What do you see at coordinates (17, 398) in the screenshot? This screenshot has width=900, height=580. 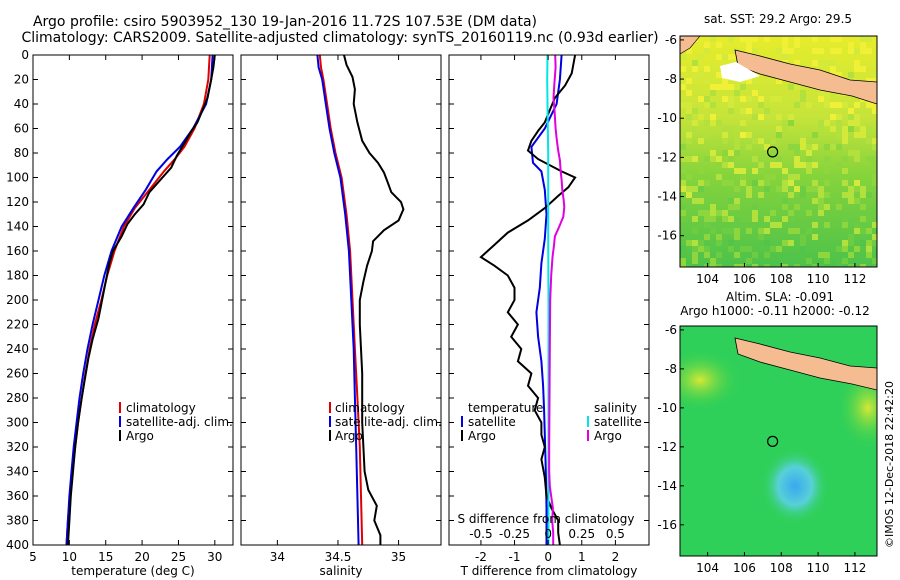 I see `y-tick-label: 280` at bounding box center [17, 398].